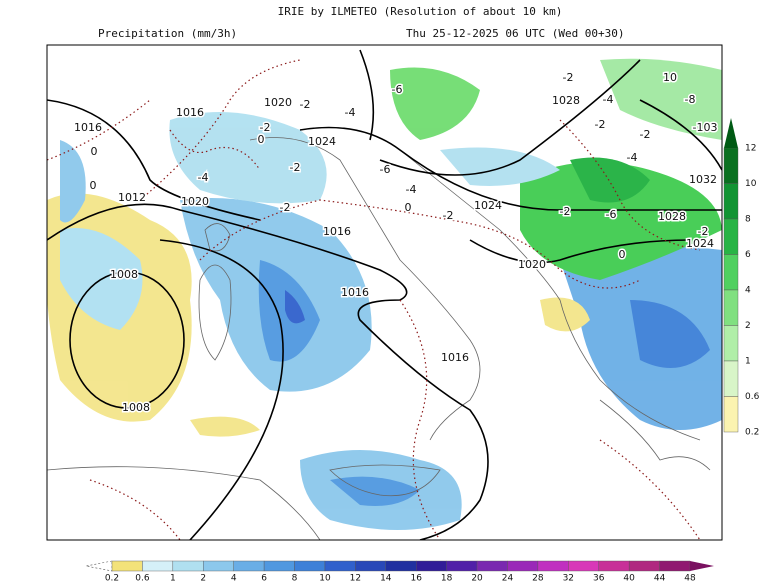 The image size is (770, 584). I want to click on colorbar-label: 0.6, so click(142, 579).